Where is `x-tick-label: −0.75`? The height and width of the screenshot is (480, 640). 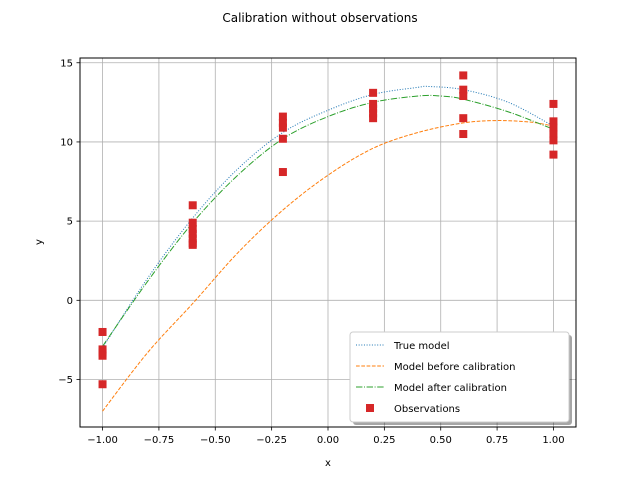
x-tick-label: −0.75 is located at coordinates (159, 440).